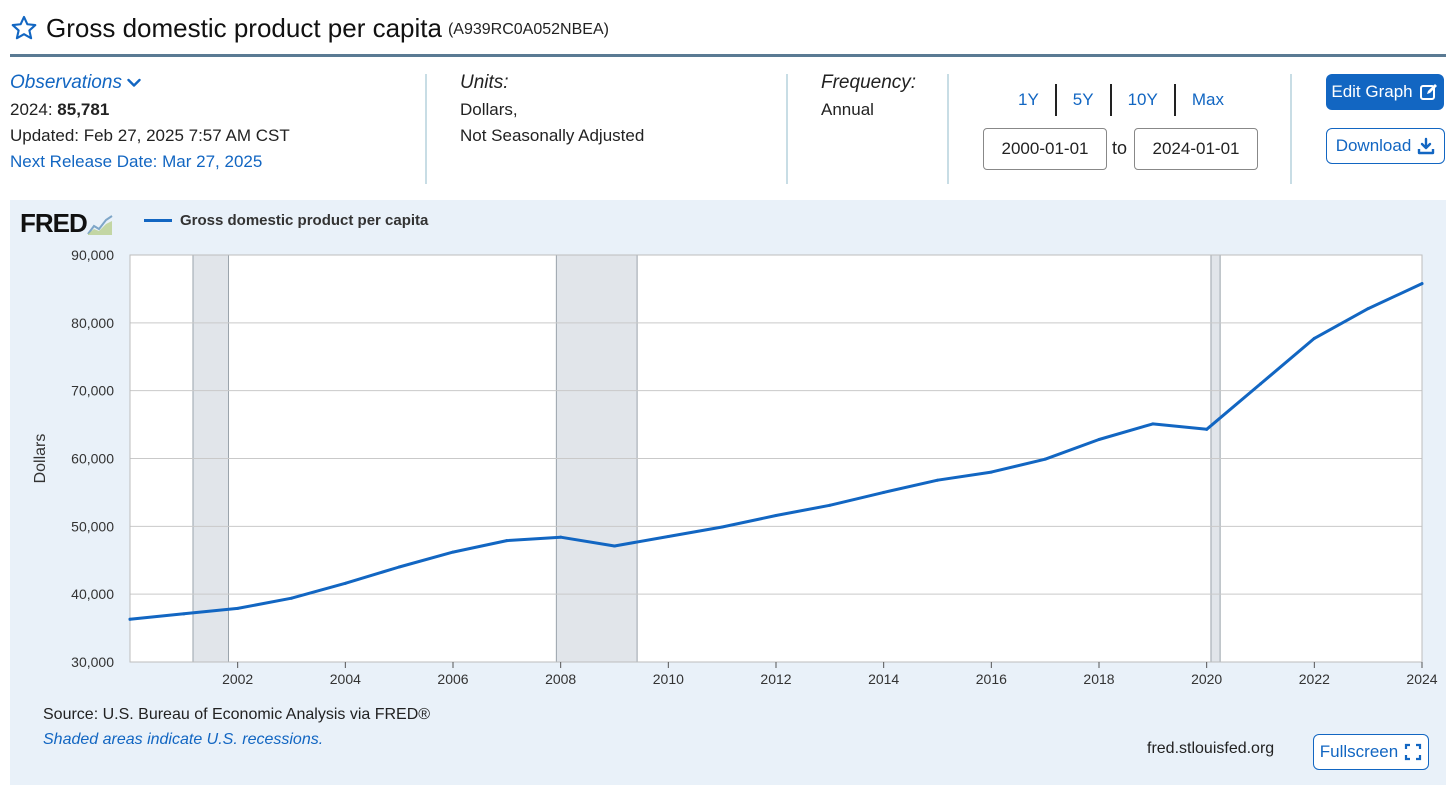 The height and width of the screenshot is (794, 1456). I want to click on edit-graph-button: Edit Graph, so click(1385, 92).